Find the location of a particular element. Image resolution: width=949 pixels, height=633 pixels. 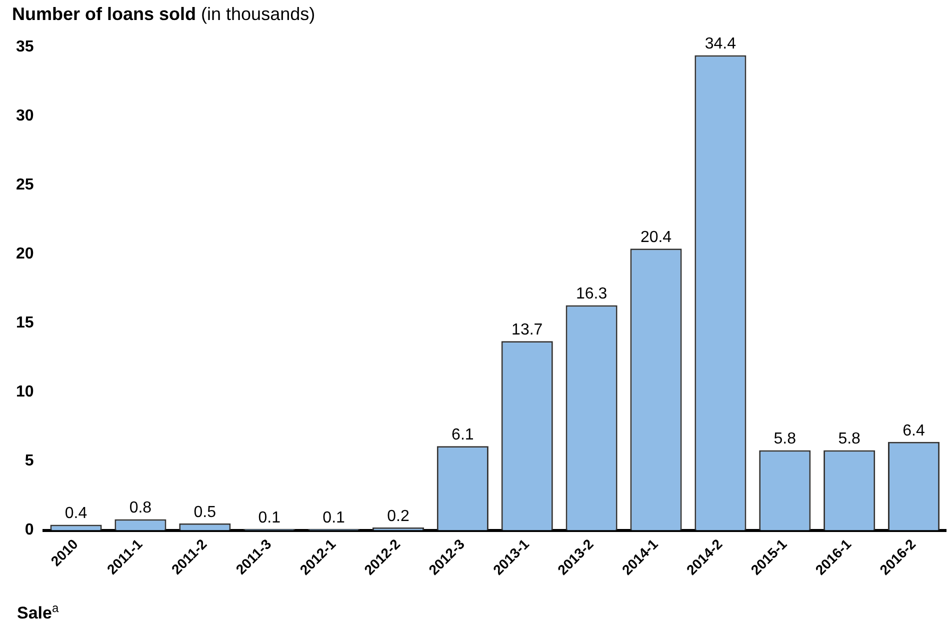

data-label: 6.4 is located at coordinates (913, 431).